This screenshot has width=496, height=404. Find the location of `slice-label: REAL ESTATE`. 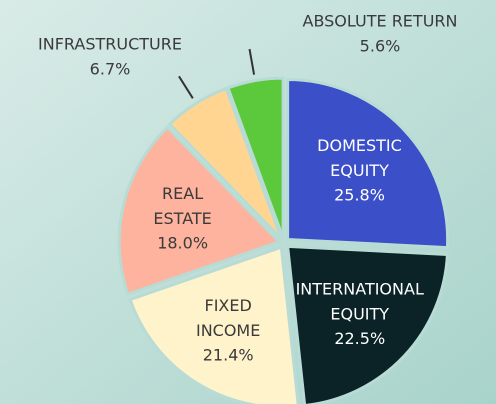

slice-label: REAL ESTATE is located at coordinates (182, 205).